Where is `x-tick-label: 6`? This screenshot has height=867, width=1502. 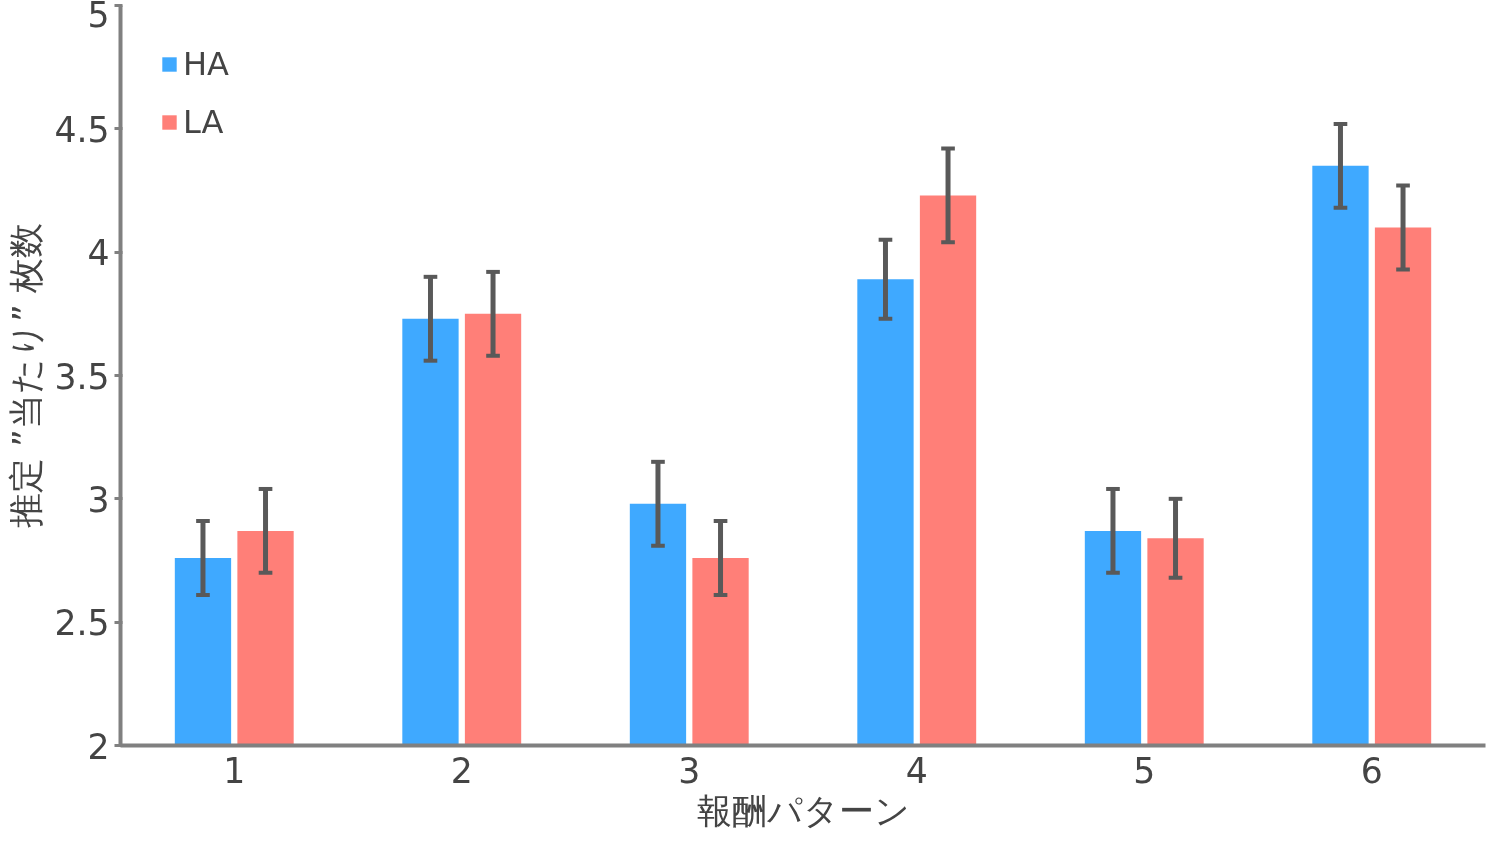 x-tick-label: 6 is located at coordinates (1371, 770).